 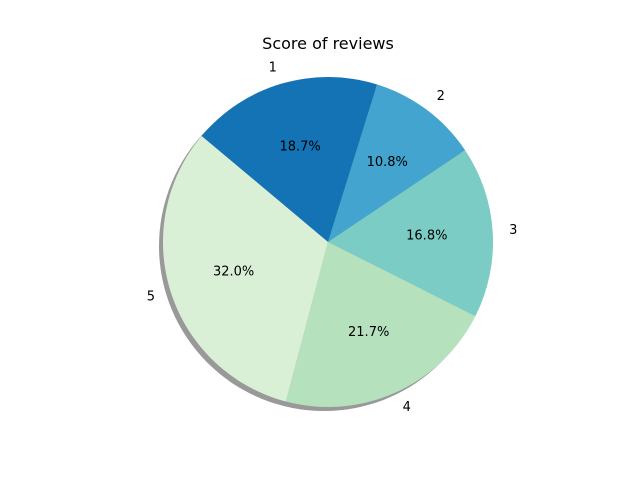 What do you see at coordinates (299, 147) in the screenshot?
I see `slice-percent-1: 18.7%` at bounding box center [299, 147].